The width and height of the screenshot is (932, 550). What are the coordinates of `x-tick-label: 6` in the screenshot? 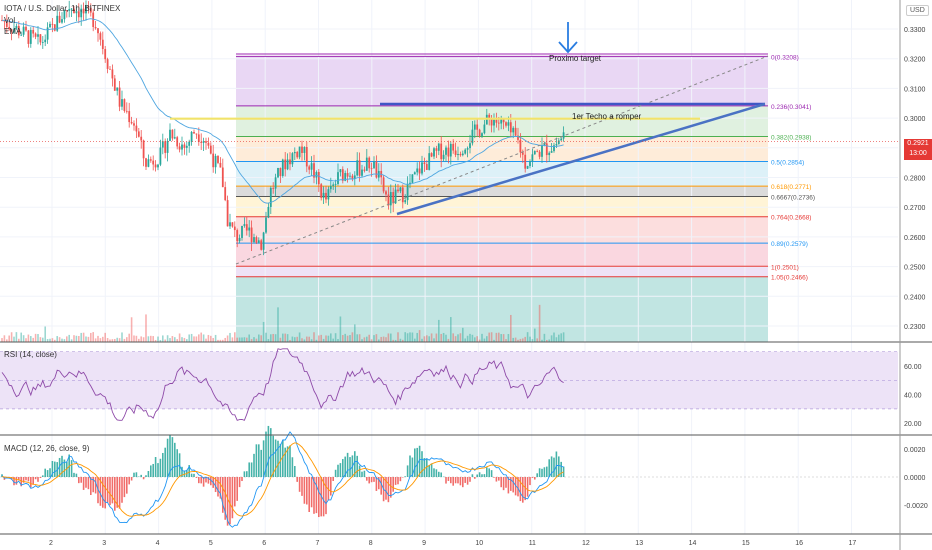 It's located at (264, 543).